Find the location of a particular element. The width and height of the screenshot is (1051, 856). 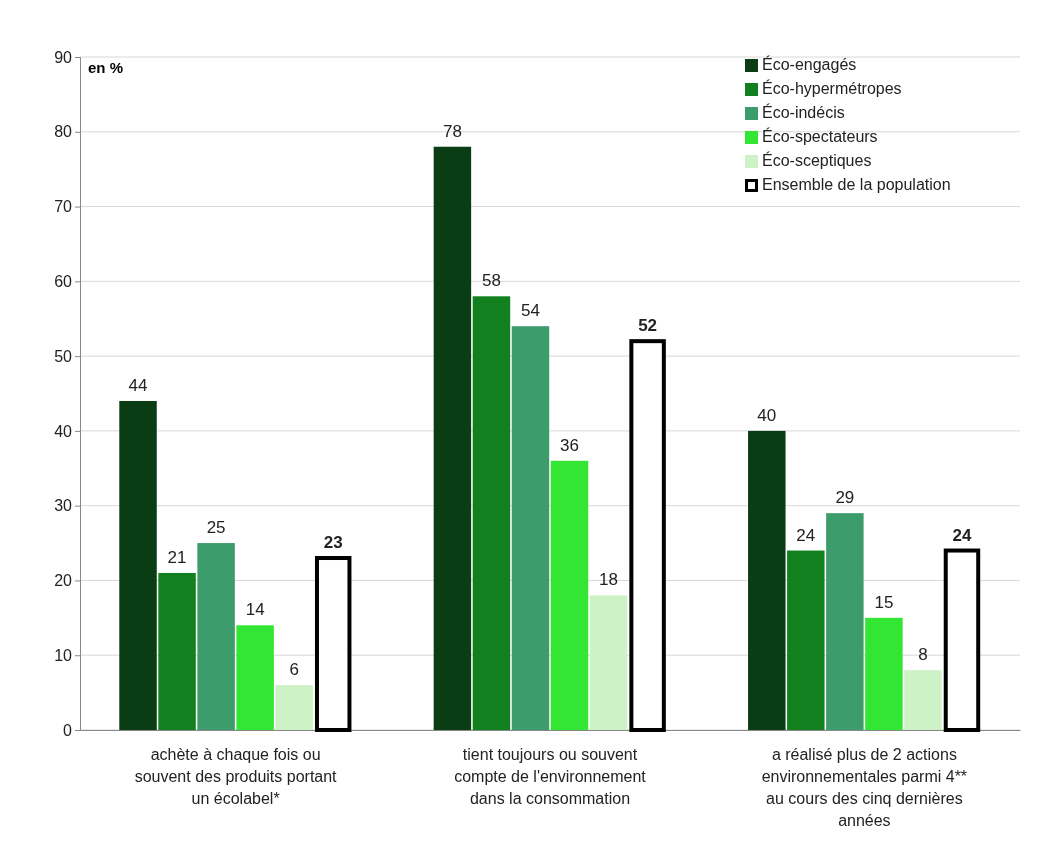

data-label: 8 is located at coordinates (923, 655).